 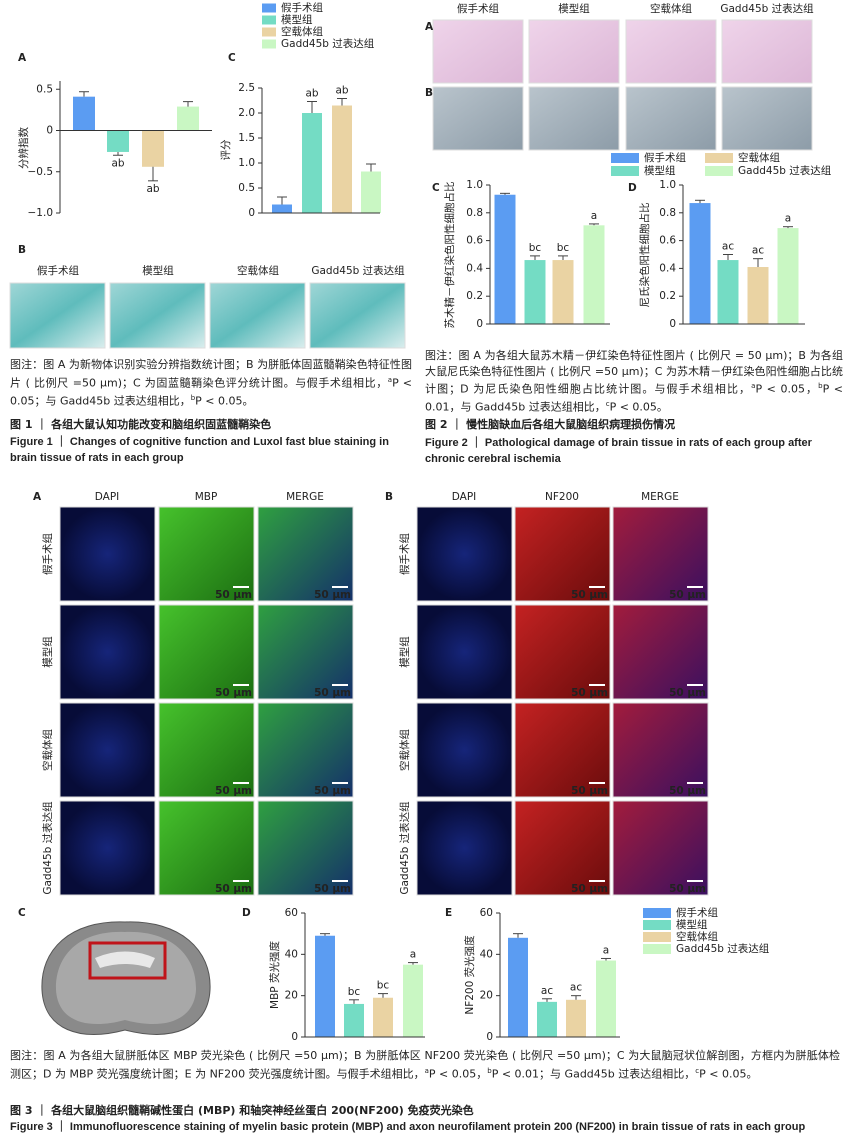 What do you see at coordinates (486, 996) in the screenshot?
I see `y-tick-label: 20` at bounding box center [486, 996].